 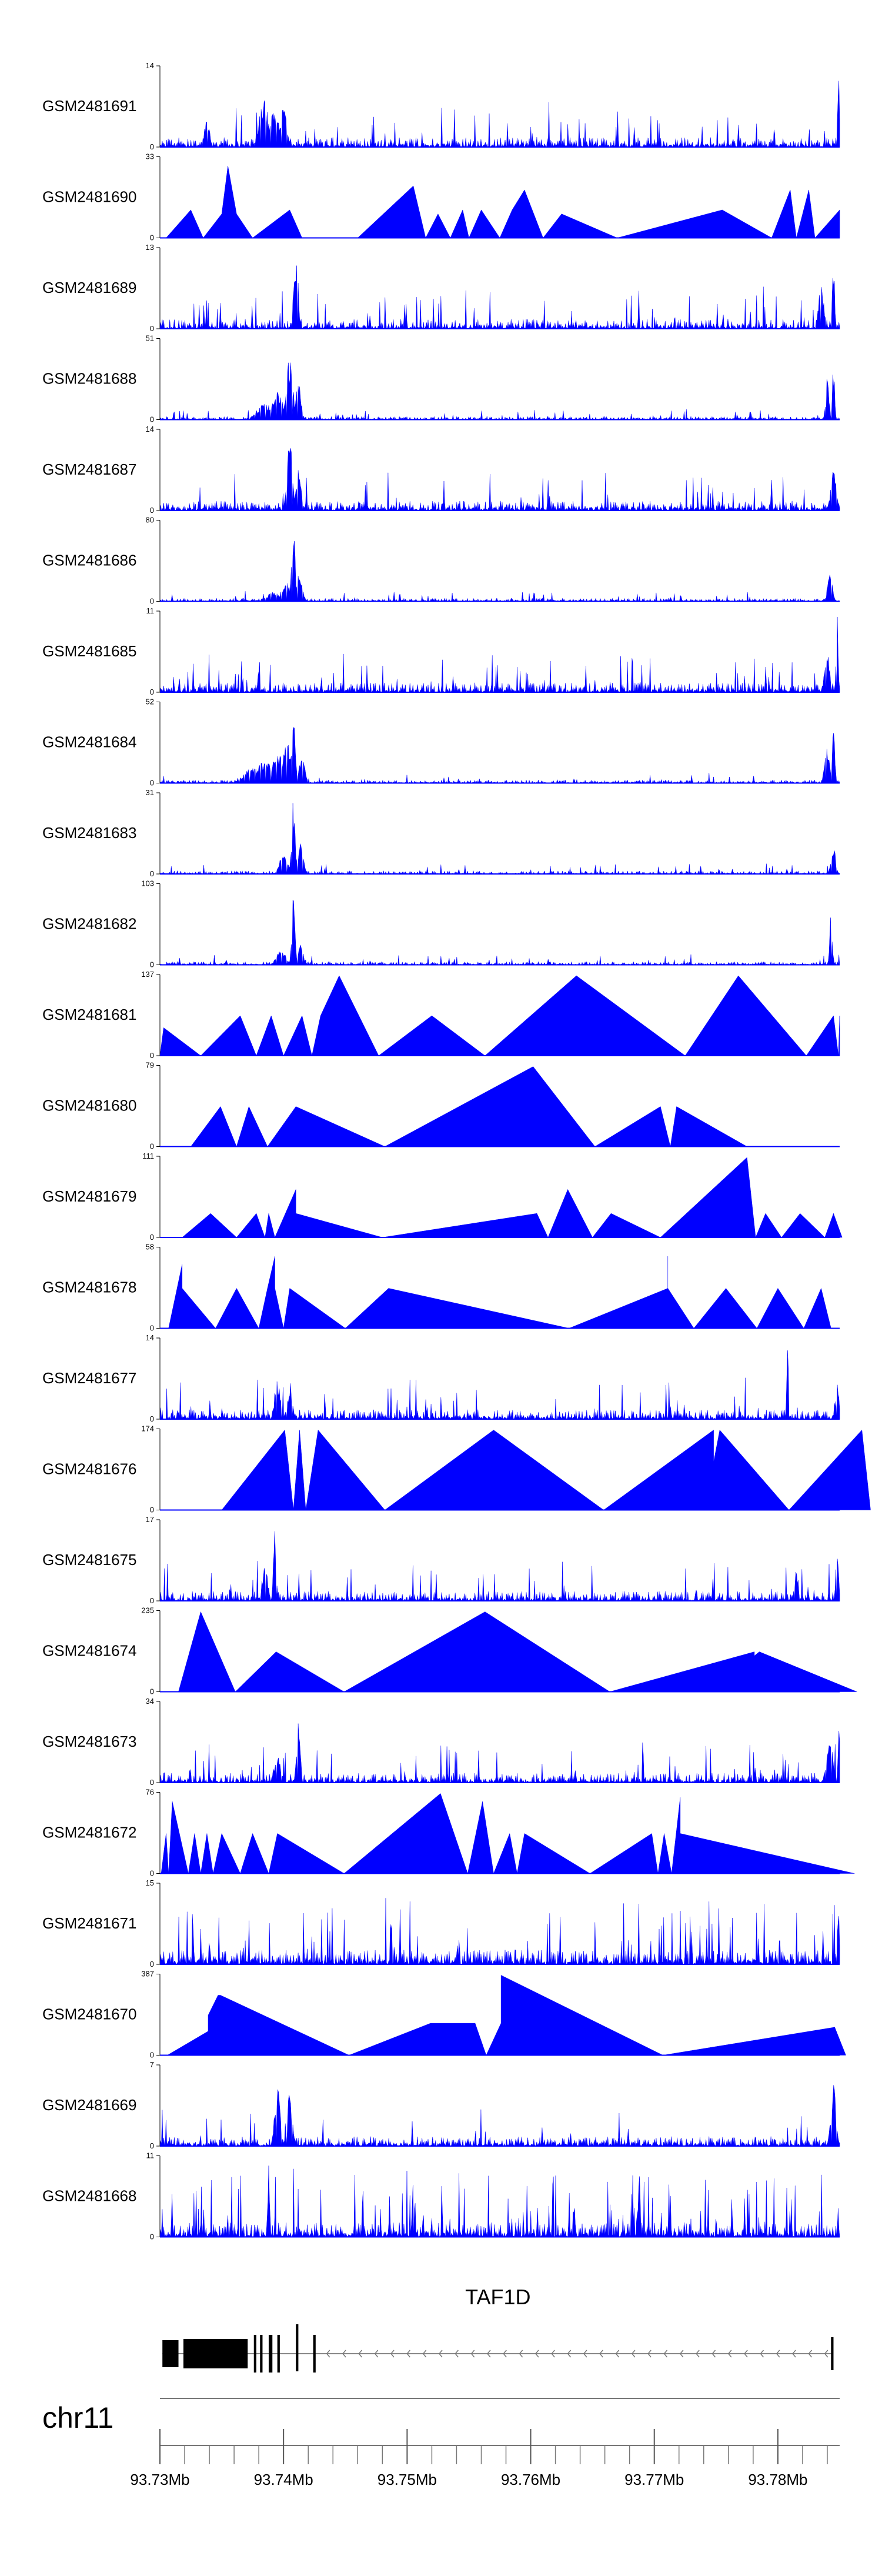 I want to click on track-GSM2481678: GSM2481678 58 0, so click(x=441, y=1288).